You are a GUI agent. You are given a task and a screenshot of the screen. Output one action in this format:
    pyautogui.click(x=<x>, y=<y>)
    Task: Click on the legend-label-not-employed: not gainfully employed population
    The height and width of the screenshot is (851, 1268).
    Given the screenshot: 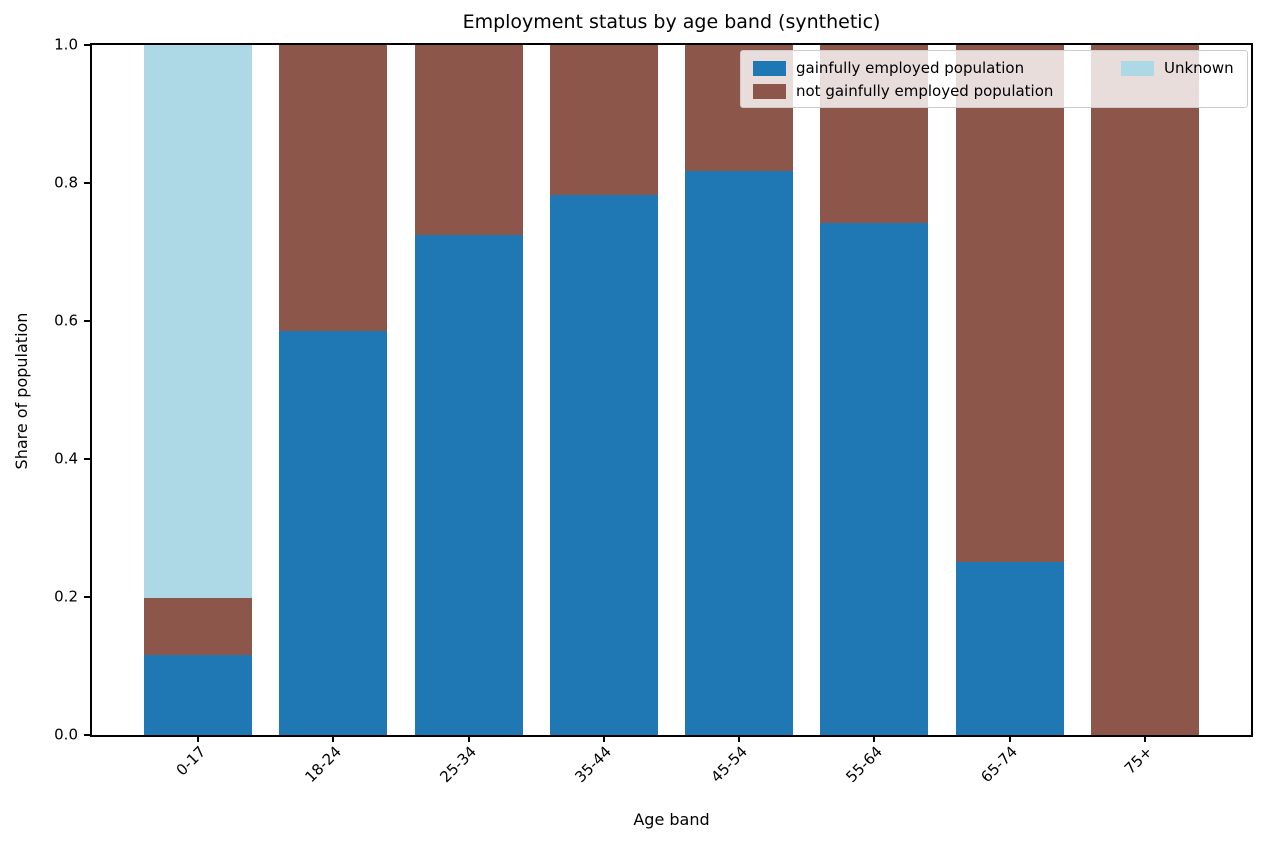 What is the action you would take?
    pyautogui.click(x=925, y=91)
    